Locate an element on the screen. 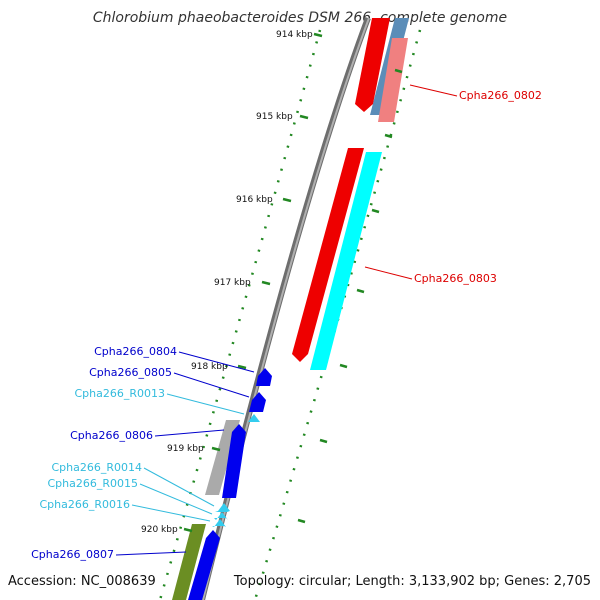 The width and height of the screenshot is (600, 600). feature-0807-olive is located at coordinates (189, 562).